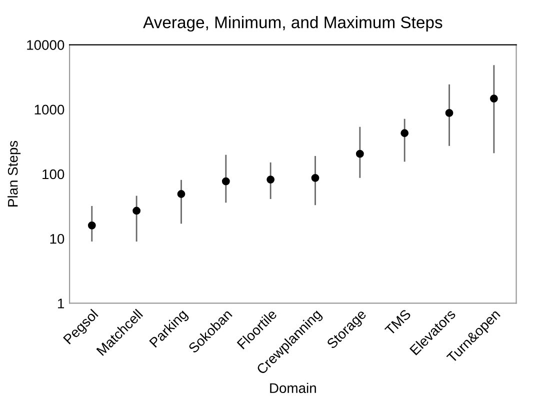 This screenshot has height=407, width=535. What do you see at coordinates (292, 24) in the screenshot?
I see `chart-title: Average, Minimum, and Maximum Steps` at bounding box center [292, 24].